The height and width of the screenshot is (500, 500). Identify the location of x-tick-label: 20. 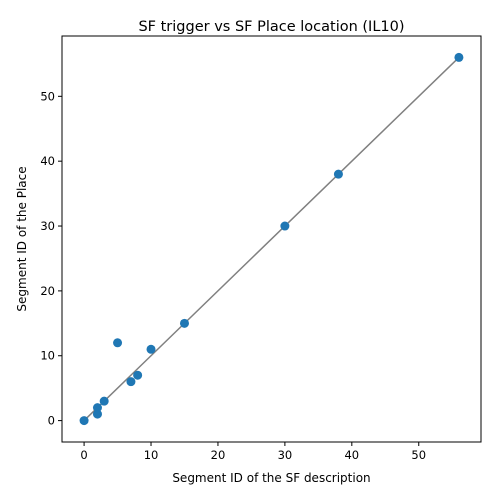
(218, 455).